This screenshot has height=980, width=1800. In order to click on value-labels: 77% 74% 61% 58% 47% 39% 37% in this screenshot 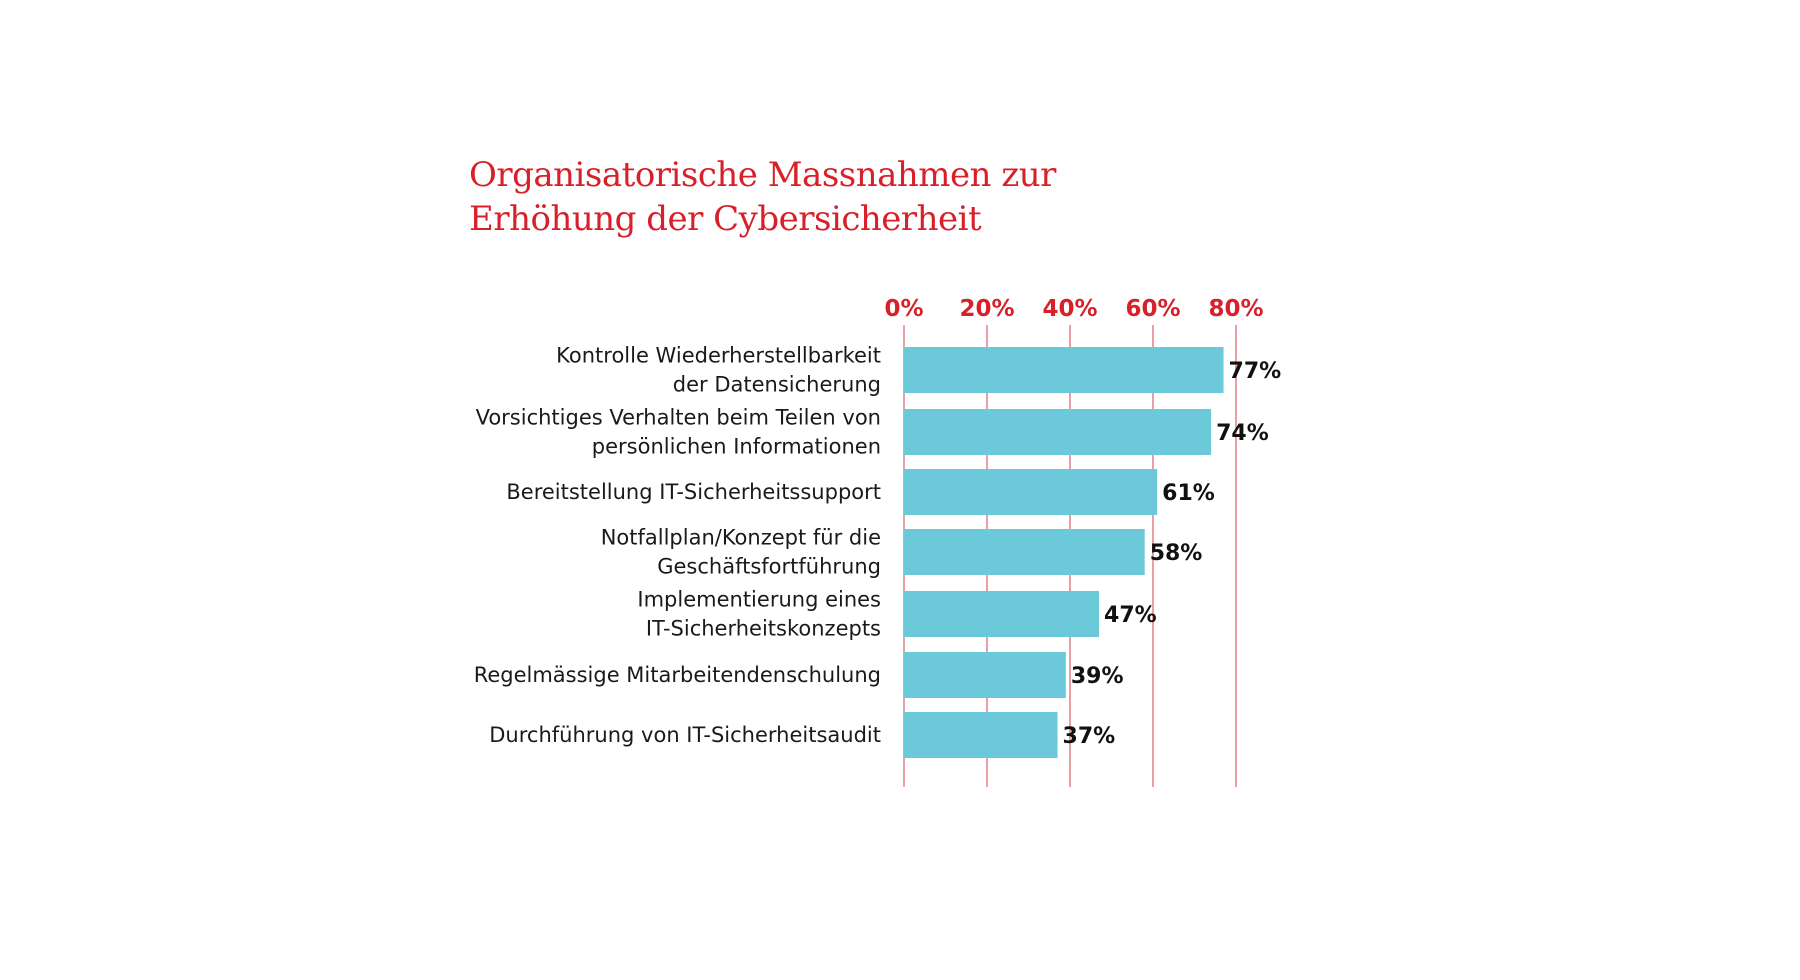, I will do `click(1172, 554)`.